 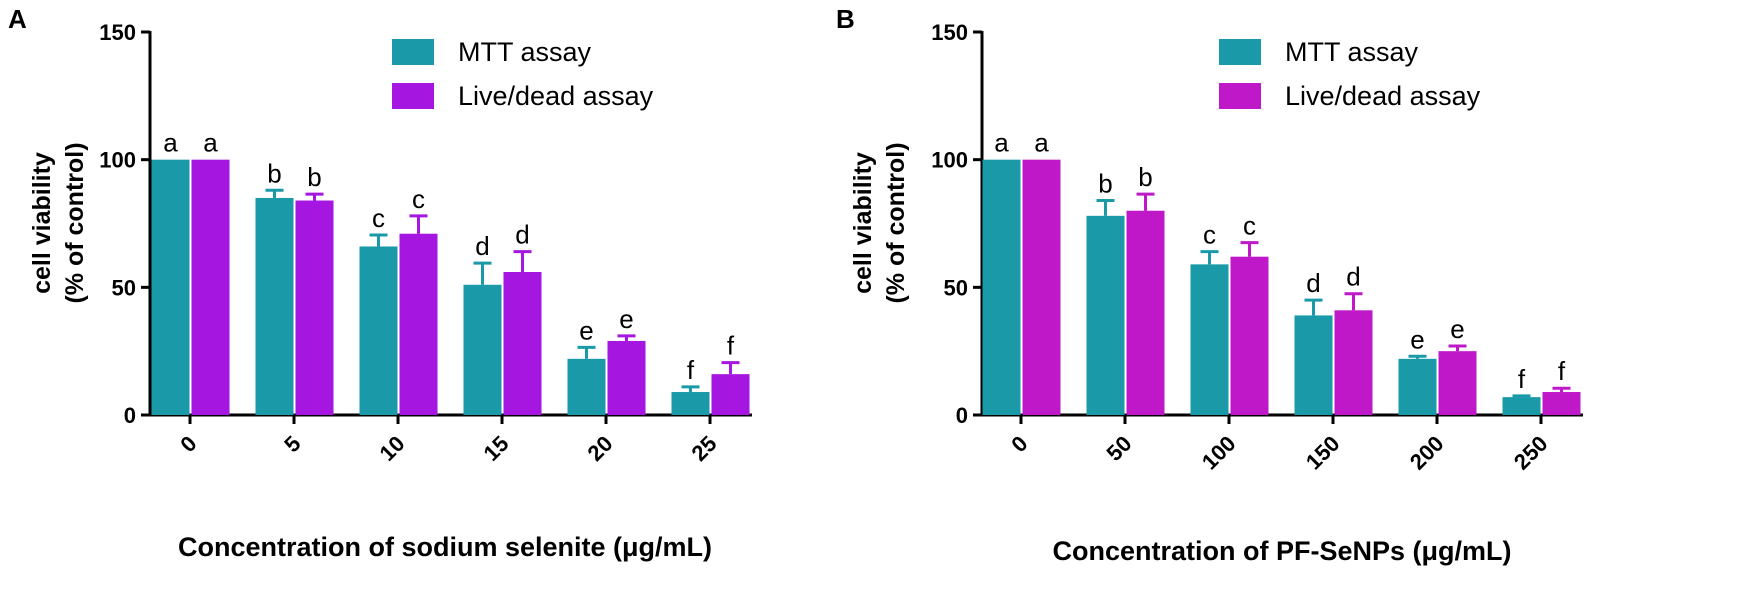 What do you see at coordinates (445, 547) in the screenshot?
I see `x-axis-label: Concentration of sodium selenite (μg/mL)` at bounding box center [445, 547].